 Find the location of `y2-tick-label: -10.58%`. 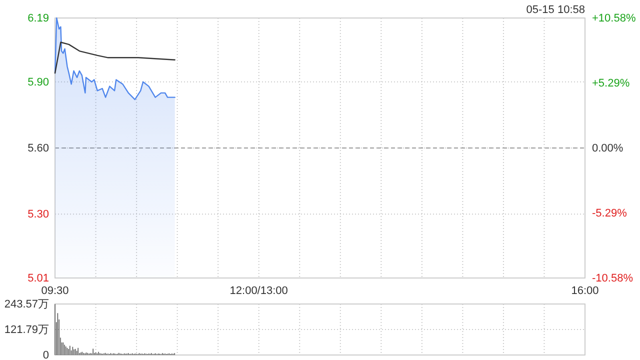

y2-tick-label: -10.58% is located at coordinates (613, 278).